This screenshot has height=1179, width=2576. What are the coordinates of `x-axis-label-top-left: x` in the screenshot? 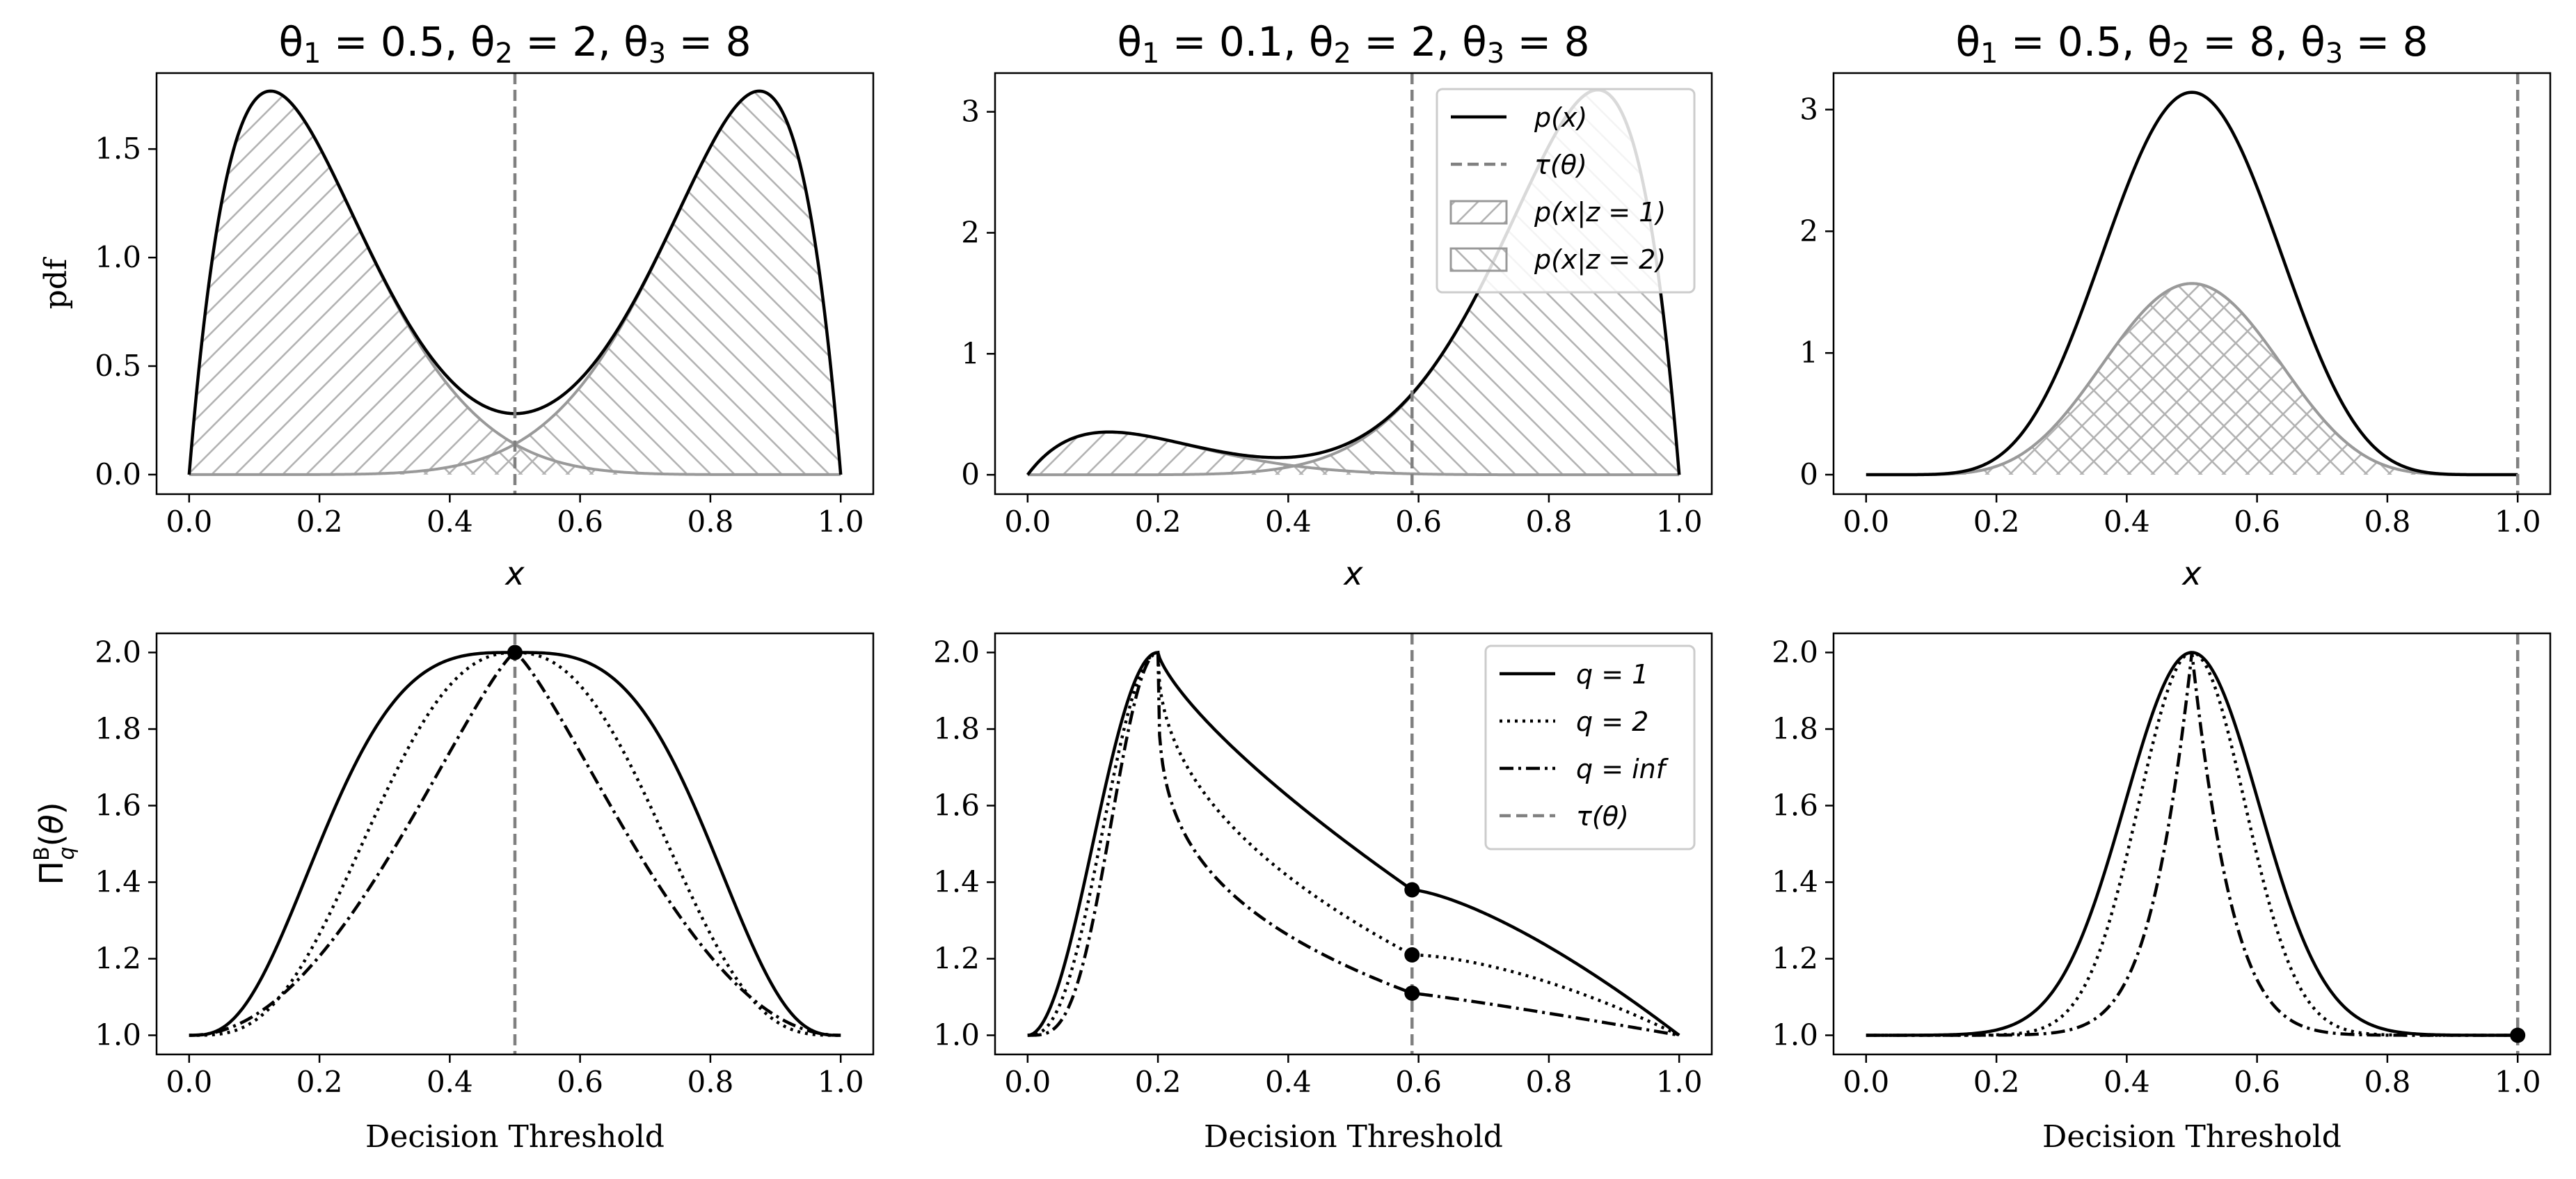 It's located at (514, 573).